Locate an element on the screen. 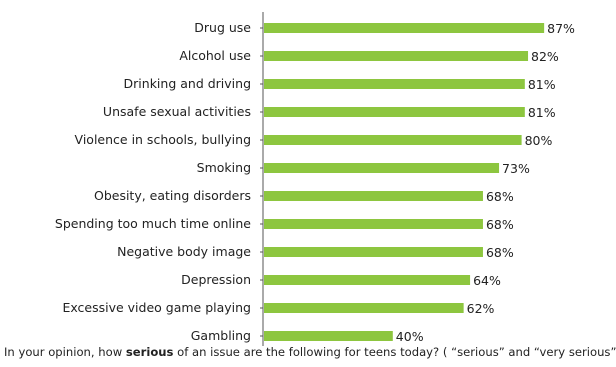 The width and height of the screenshot is (616, 367). value-label: 80% is located at coordinates (539, 140).